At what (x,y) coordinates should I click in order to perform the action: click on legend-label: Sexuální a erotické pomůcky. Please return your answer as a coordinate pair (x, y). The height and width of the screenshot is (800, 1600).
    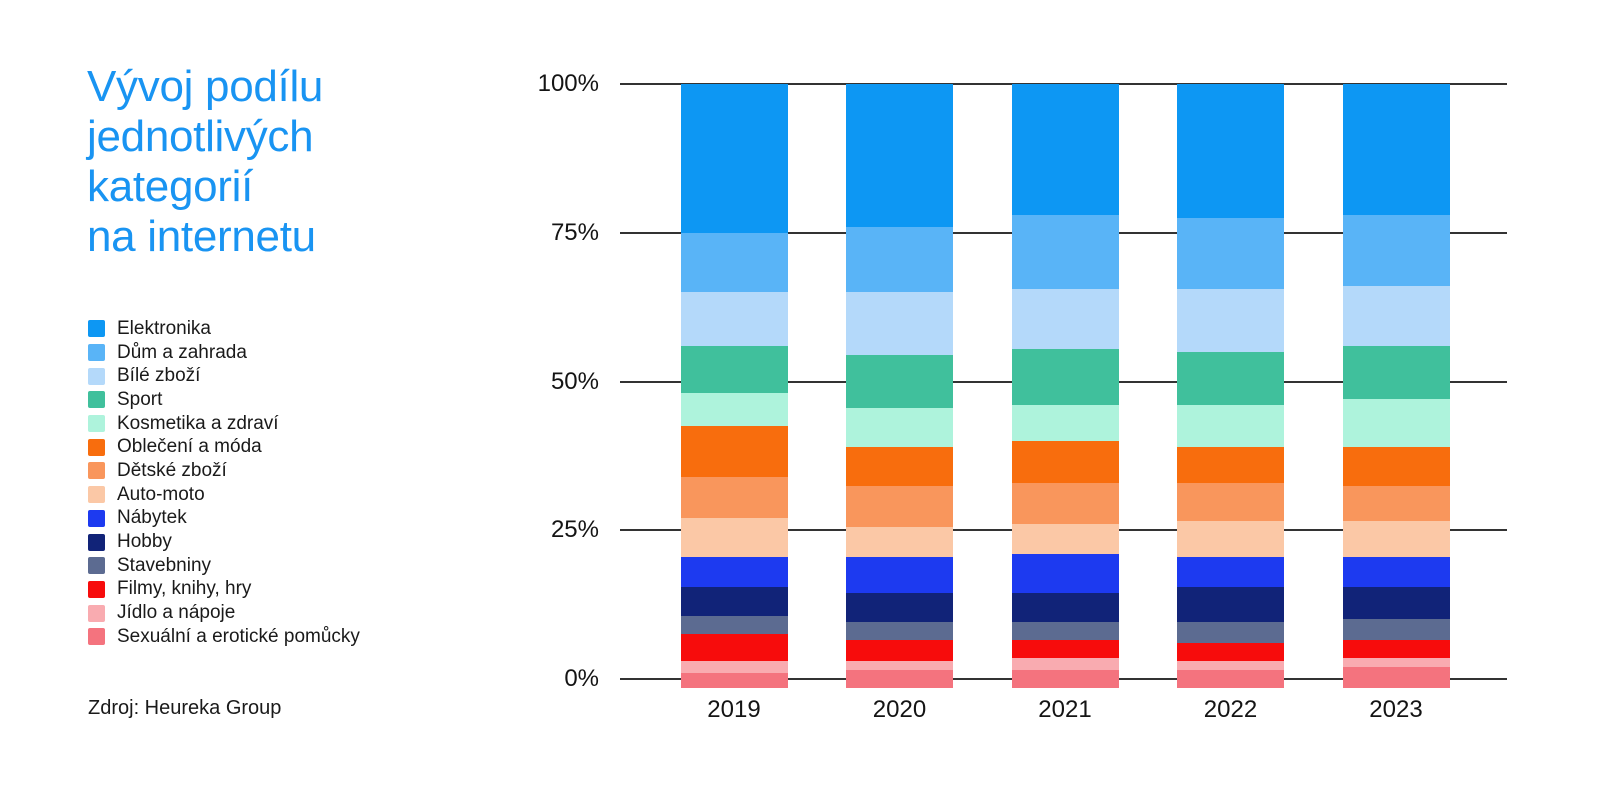
    Looking at the image, I should click on (238, 636).